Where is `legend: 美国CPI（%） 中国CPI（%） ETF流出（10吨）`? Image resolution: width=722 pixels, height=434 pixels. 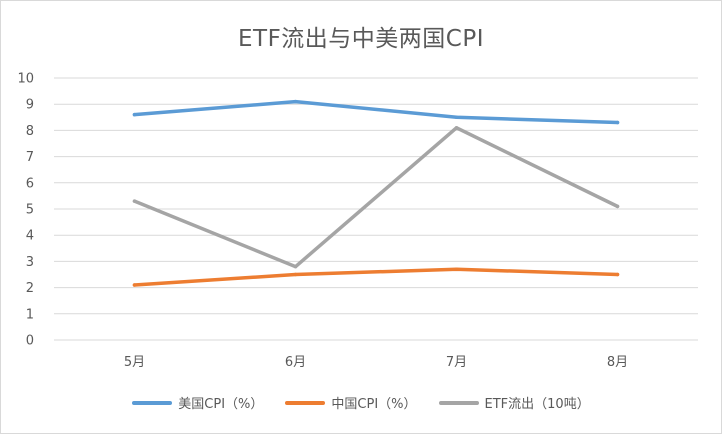 legend: 美国CPI（%） 中国CPI（%） ETF流出（10吨） is located at coordinates (361, 402).